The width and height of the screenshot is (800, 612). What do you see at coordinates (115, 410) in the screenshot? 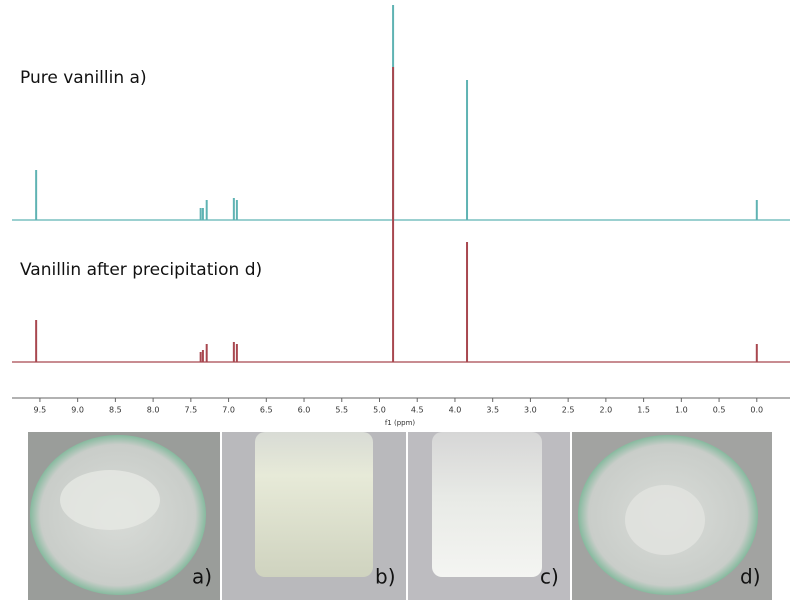
I see `x-tick-label: 8.5` at bounding box center [115, 410].